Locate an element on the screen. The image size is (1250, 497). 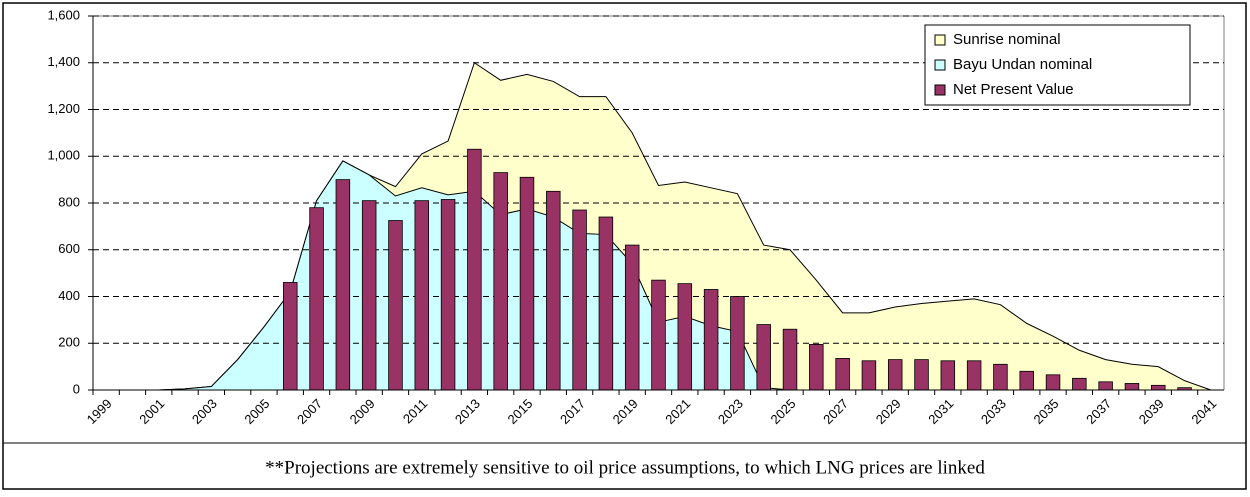
x-tick-label: 2031 is located at coordinates (940, 411).